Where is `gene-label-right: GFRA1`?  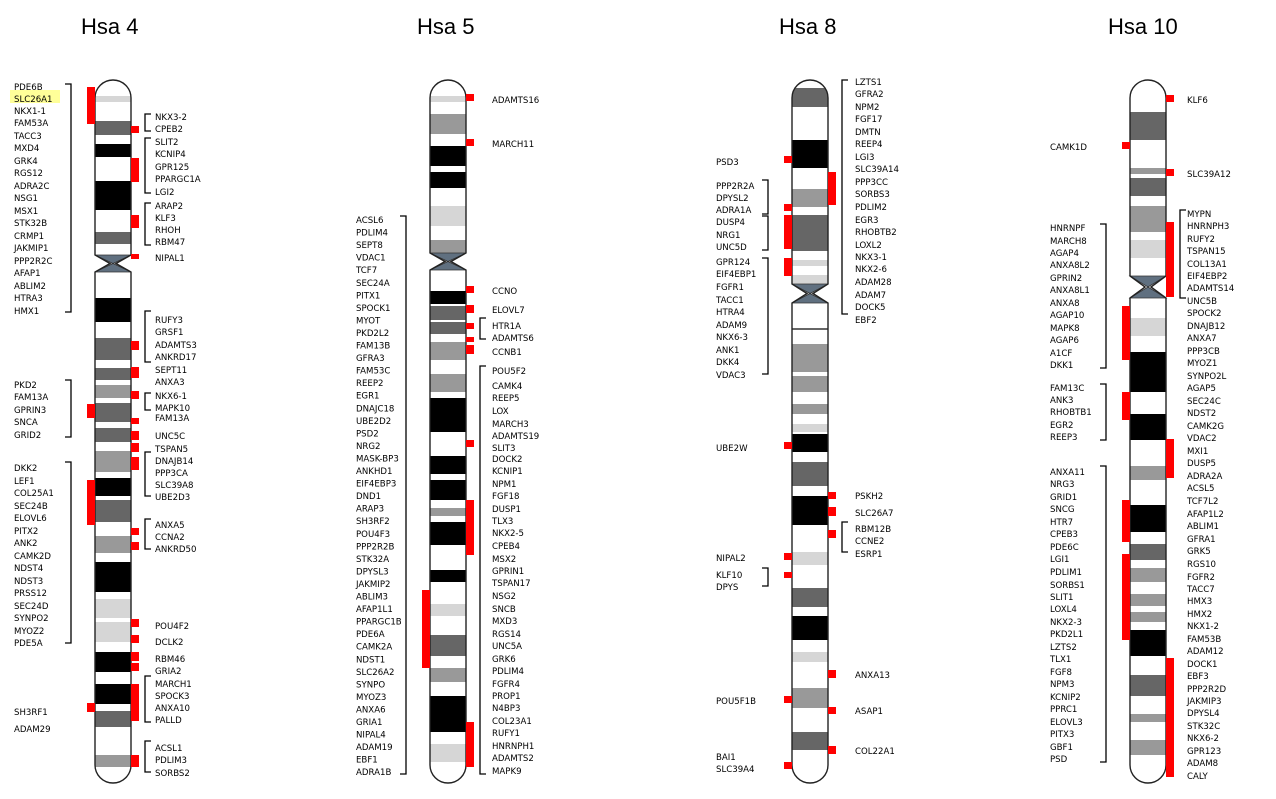 gene-label-right: GFRA1 is located at coordinates (1201, 540).